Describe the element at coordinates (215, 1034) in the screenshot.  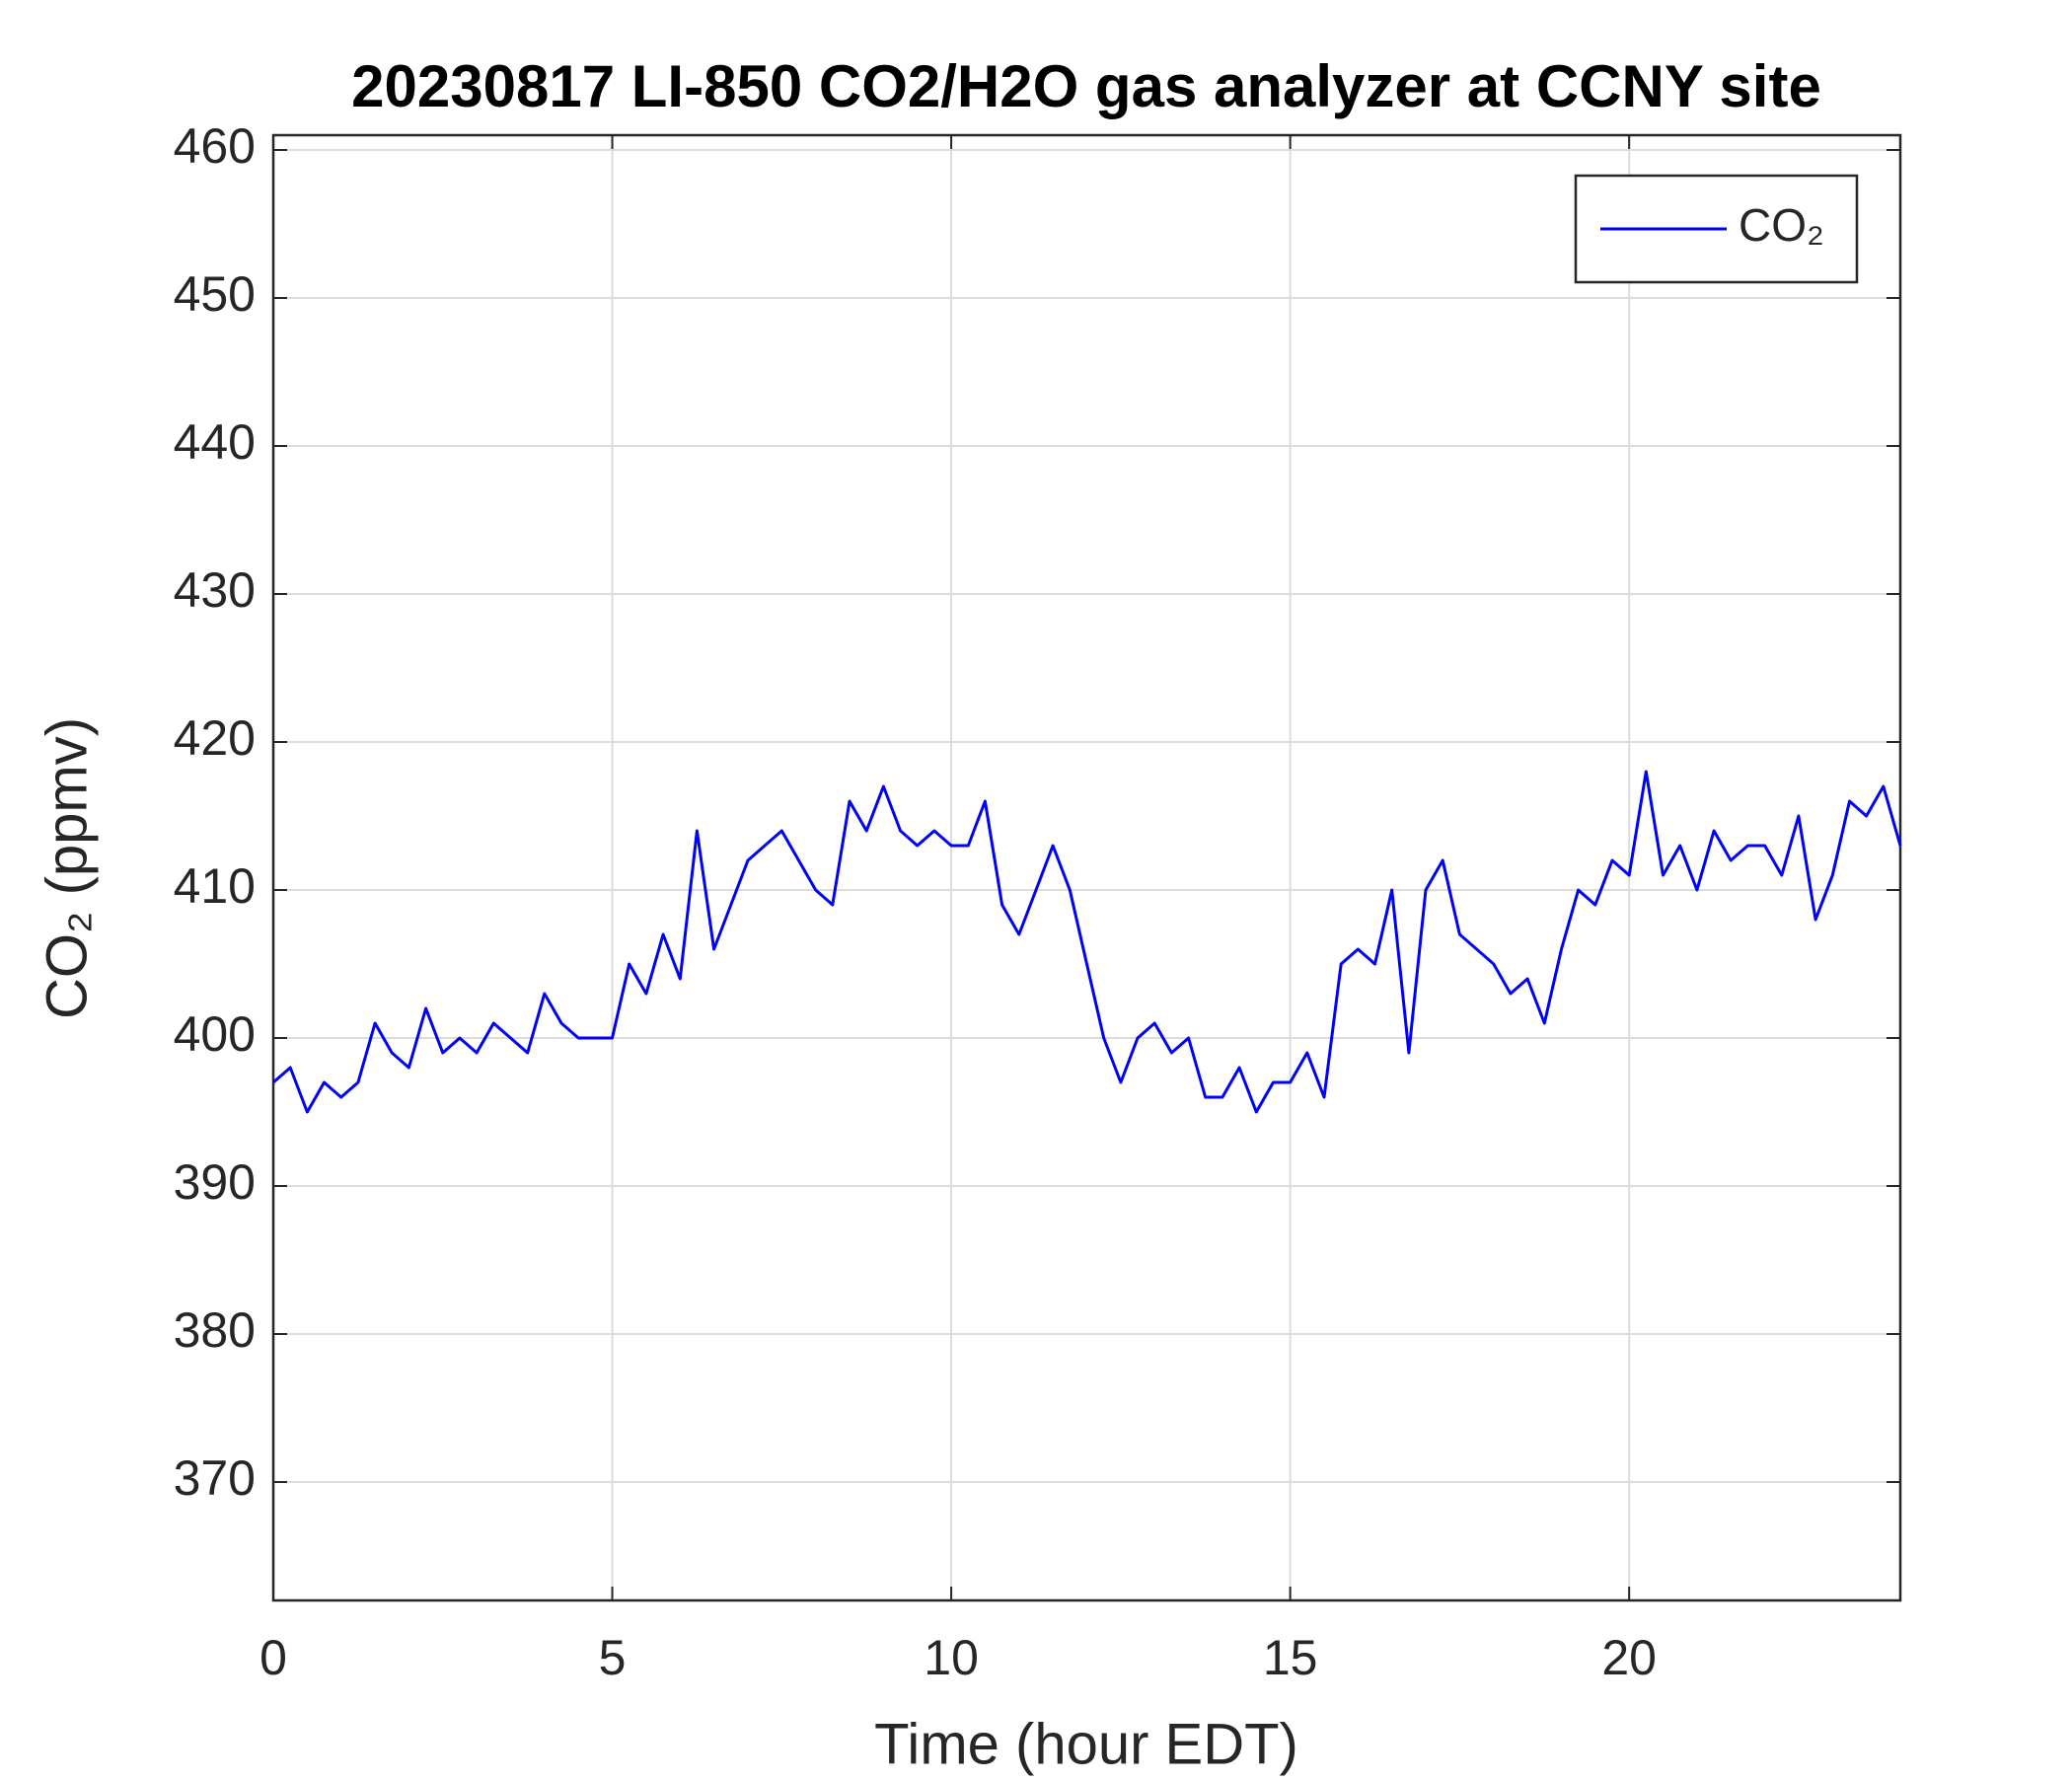
I see `y-tick-label: 400` at that location.